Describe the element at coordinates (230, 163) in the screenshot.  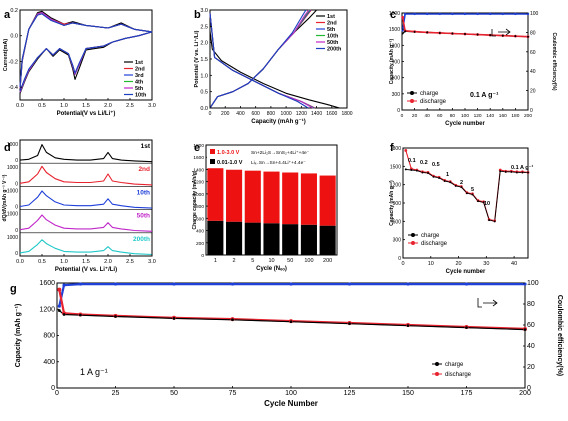
I see `legend-label: 0.01-1.0 V` at that location.